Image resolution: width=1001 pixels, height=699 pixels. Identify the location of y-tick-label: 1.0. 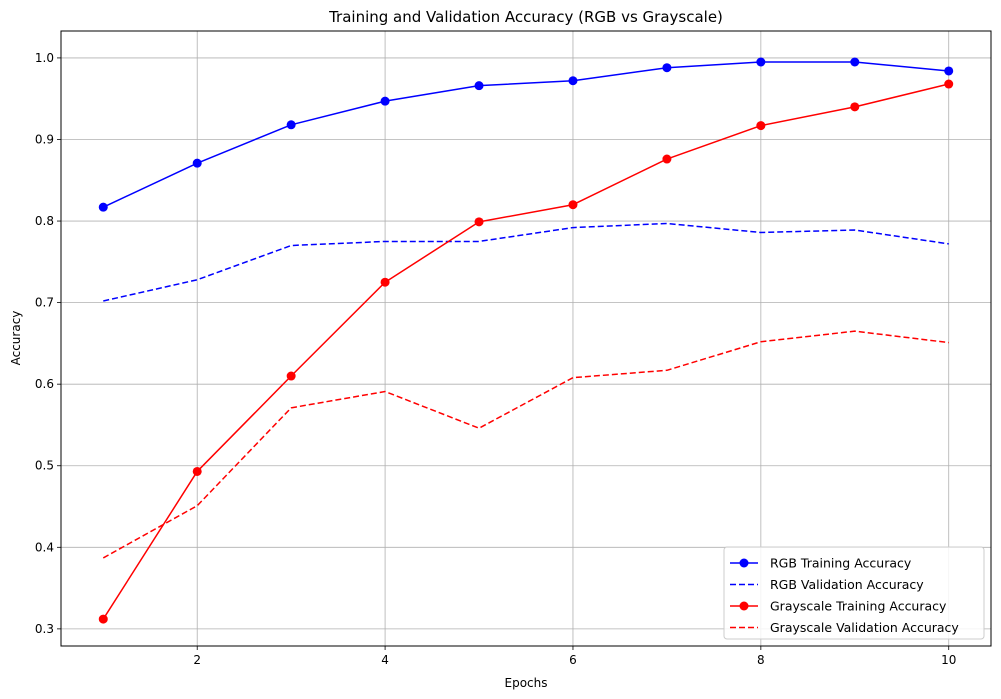
(44, 58).